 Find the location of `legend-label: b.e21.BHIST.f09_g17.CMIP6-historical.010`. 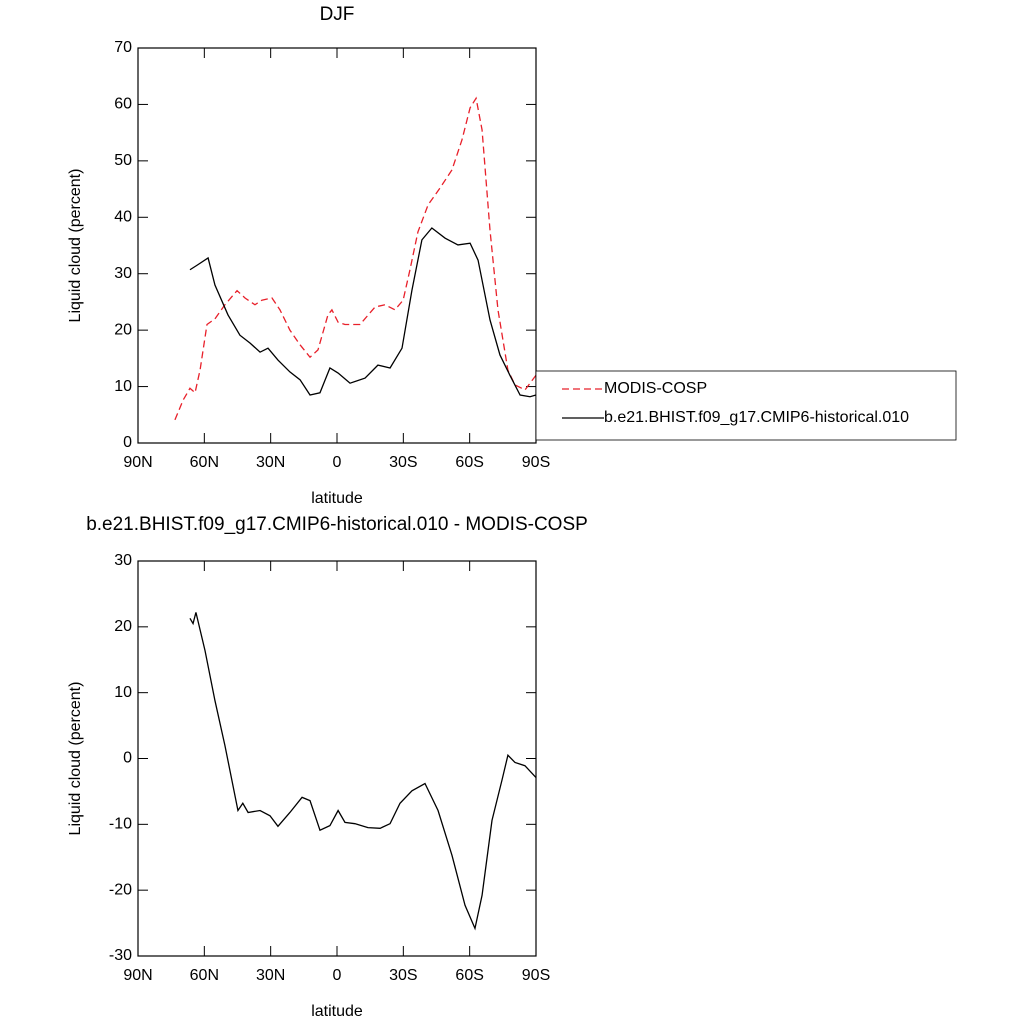

legend-label: b.e21.BHIST.f09_g17.CMIP6-historical.010 is located at coordinates (756, 417).